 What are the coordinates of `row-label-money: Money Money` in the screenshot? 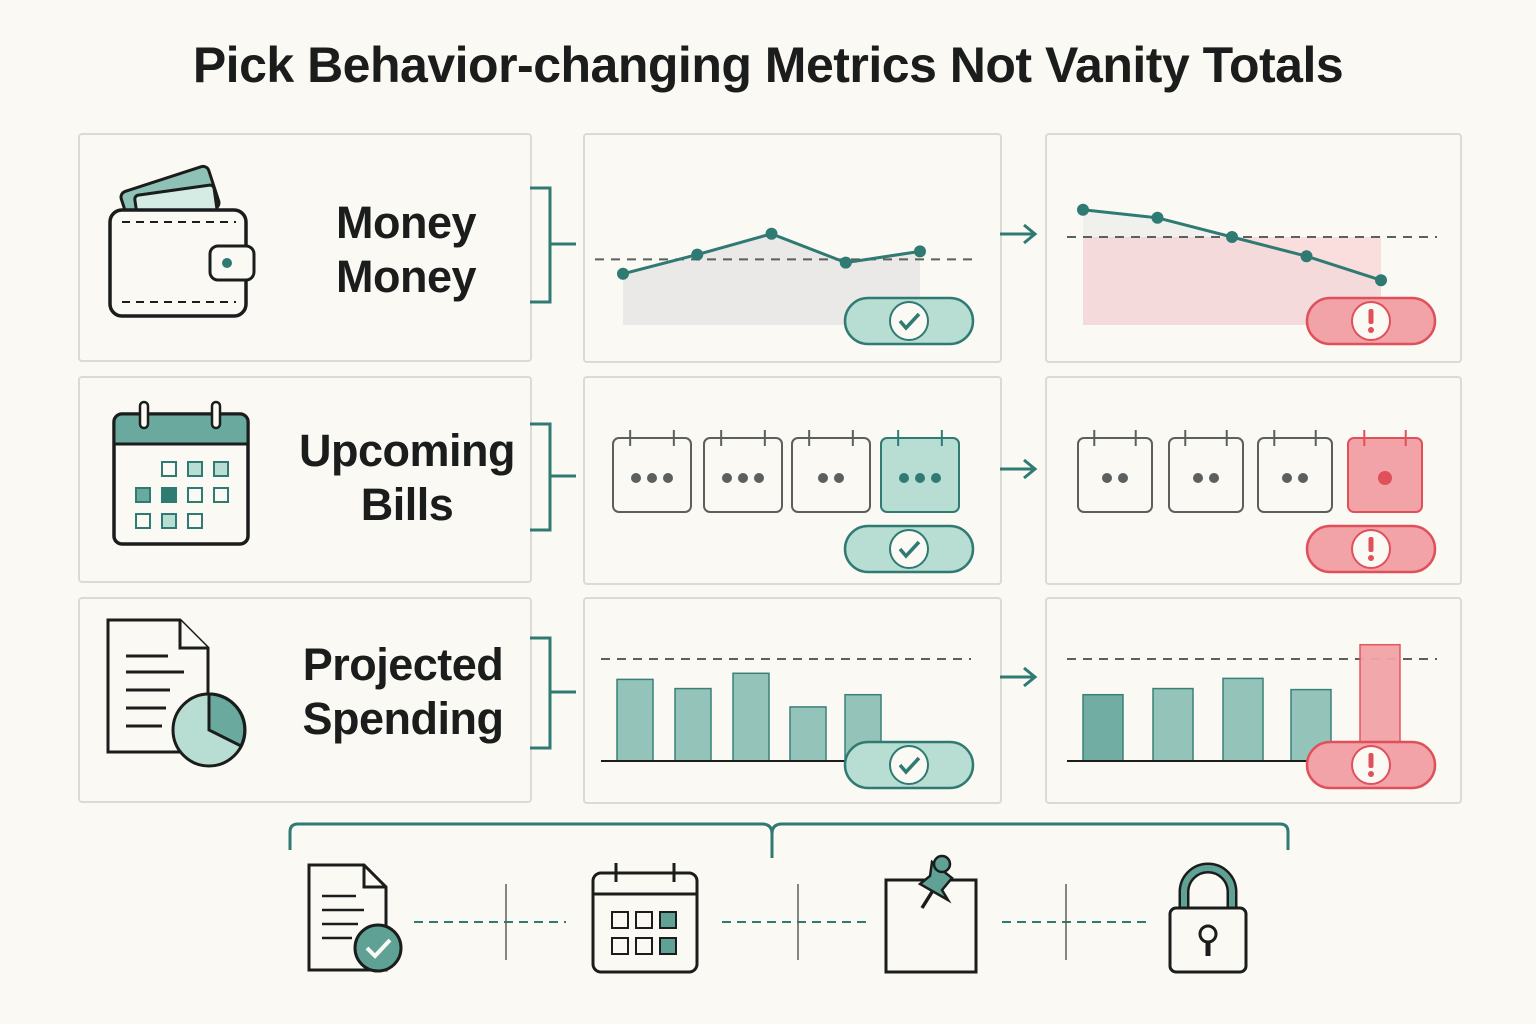 It's located at (406, 250).